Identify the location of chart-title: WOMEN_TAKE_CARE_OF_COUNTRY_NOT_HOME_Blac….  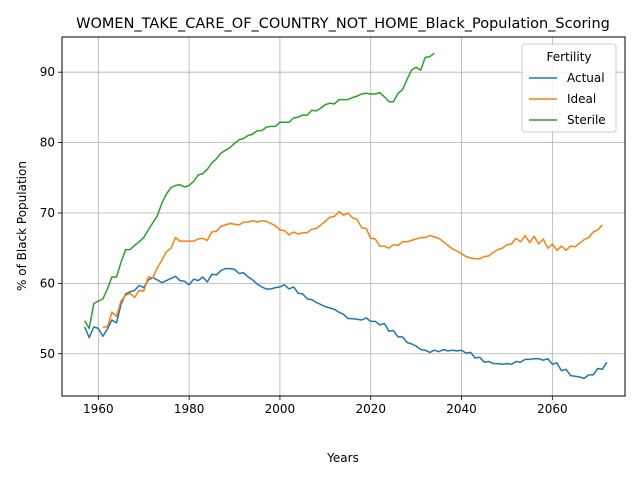
(343, 24).